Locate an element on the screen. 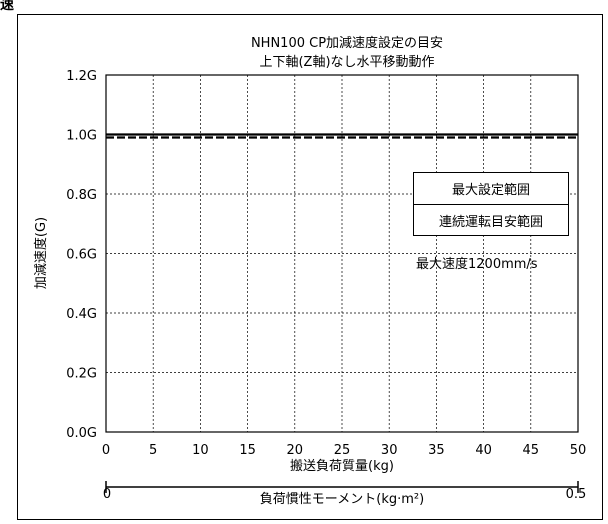 The width and height of the screenshot is (608, 524). header-fragment: 速 is located at coordinates (7, 6).